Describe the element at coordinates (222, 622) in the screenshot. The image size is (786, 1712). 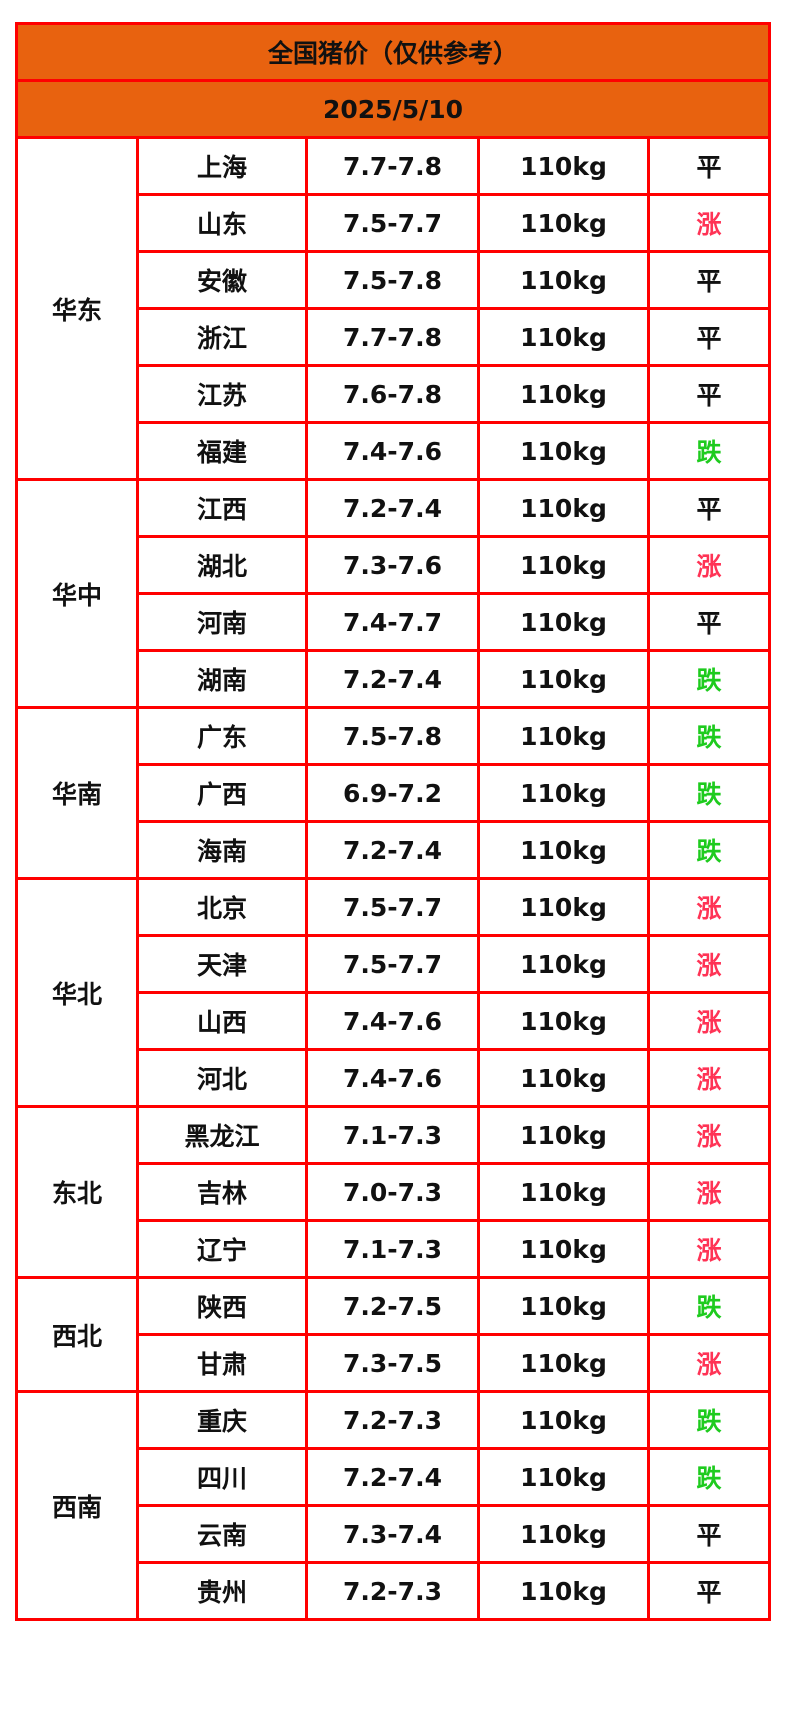
I see `province-cell: 河南` at that location.